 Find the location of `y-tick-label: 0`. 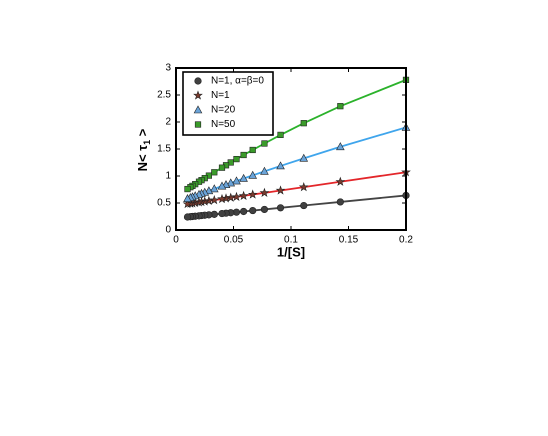

y-tick-label: 0 is located at coordinates (168, 230).